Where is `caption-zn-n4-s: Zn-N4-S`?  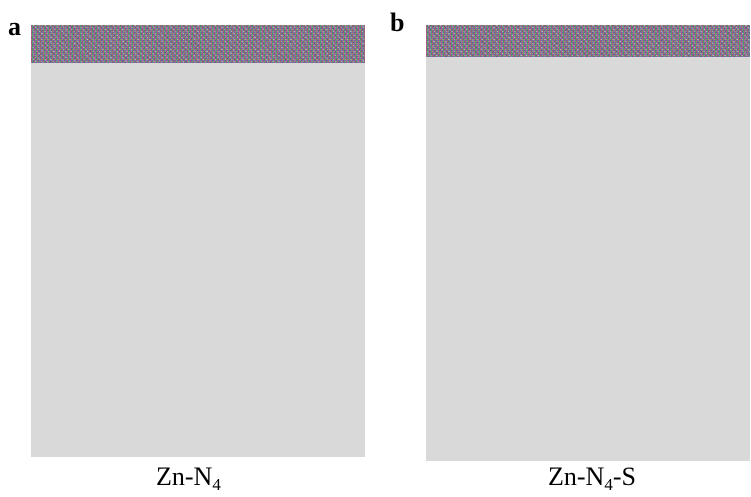 caption-zn-n4-s: Zn-N4-S is located at coordinates (592, 478).